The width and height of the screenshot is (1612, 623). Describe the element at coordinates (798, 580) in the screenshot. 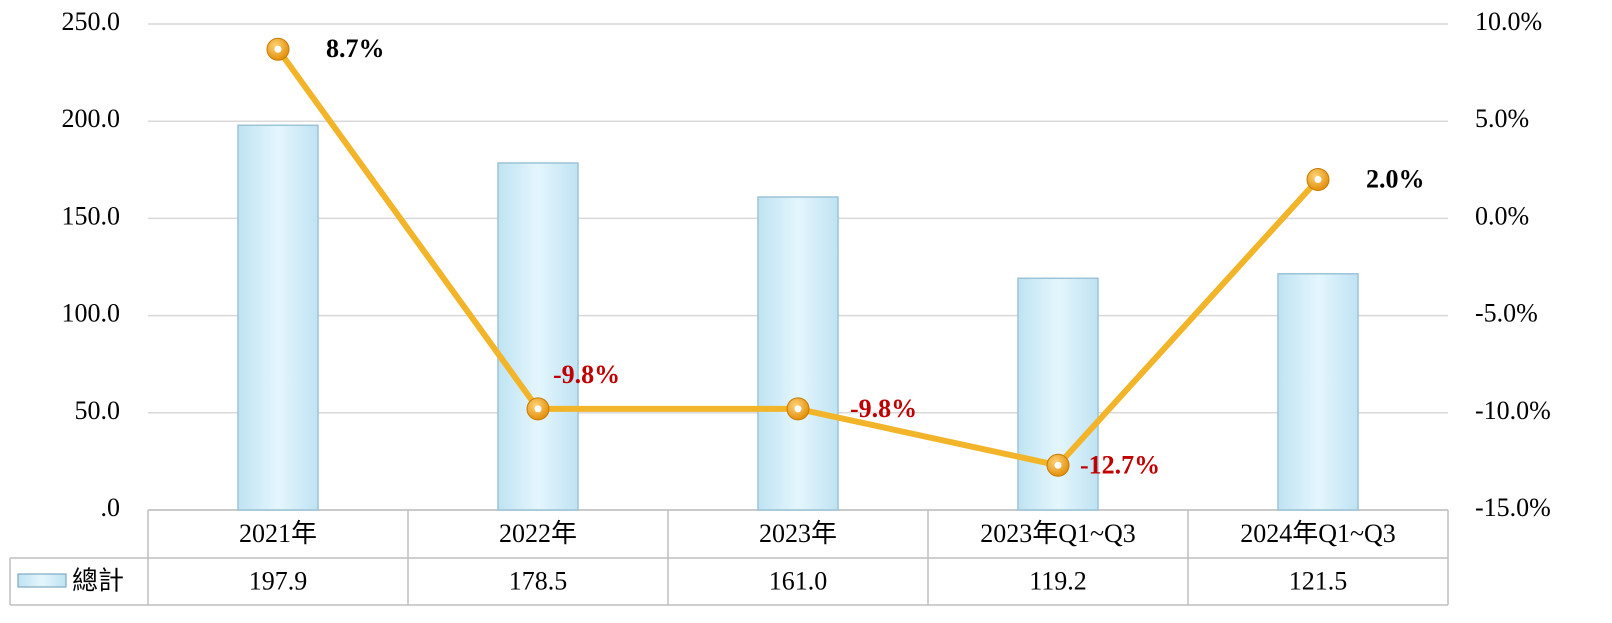

I see `table-value: 161.0` at that location.